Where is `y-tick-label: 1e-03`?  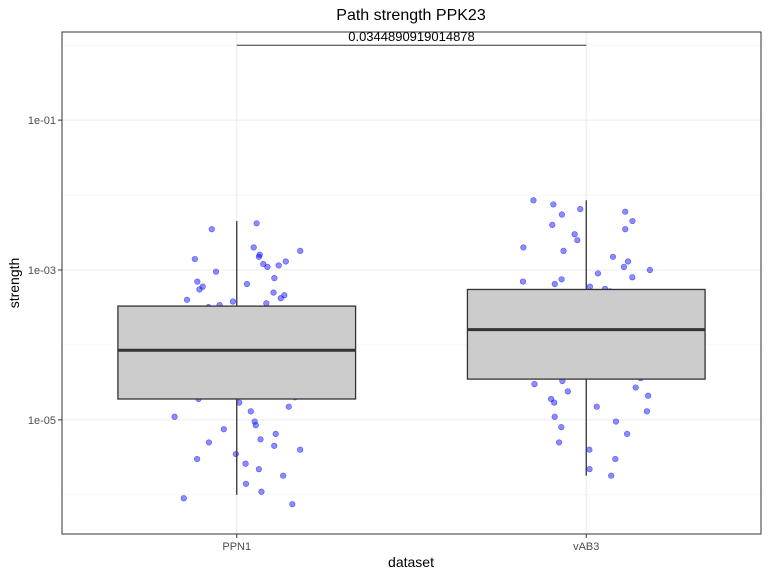 y-tick-label: 1e-03 is located at coordinates (42, 271).